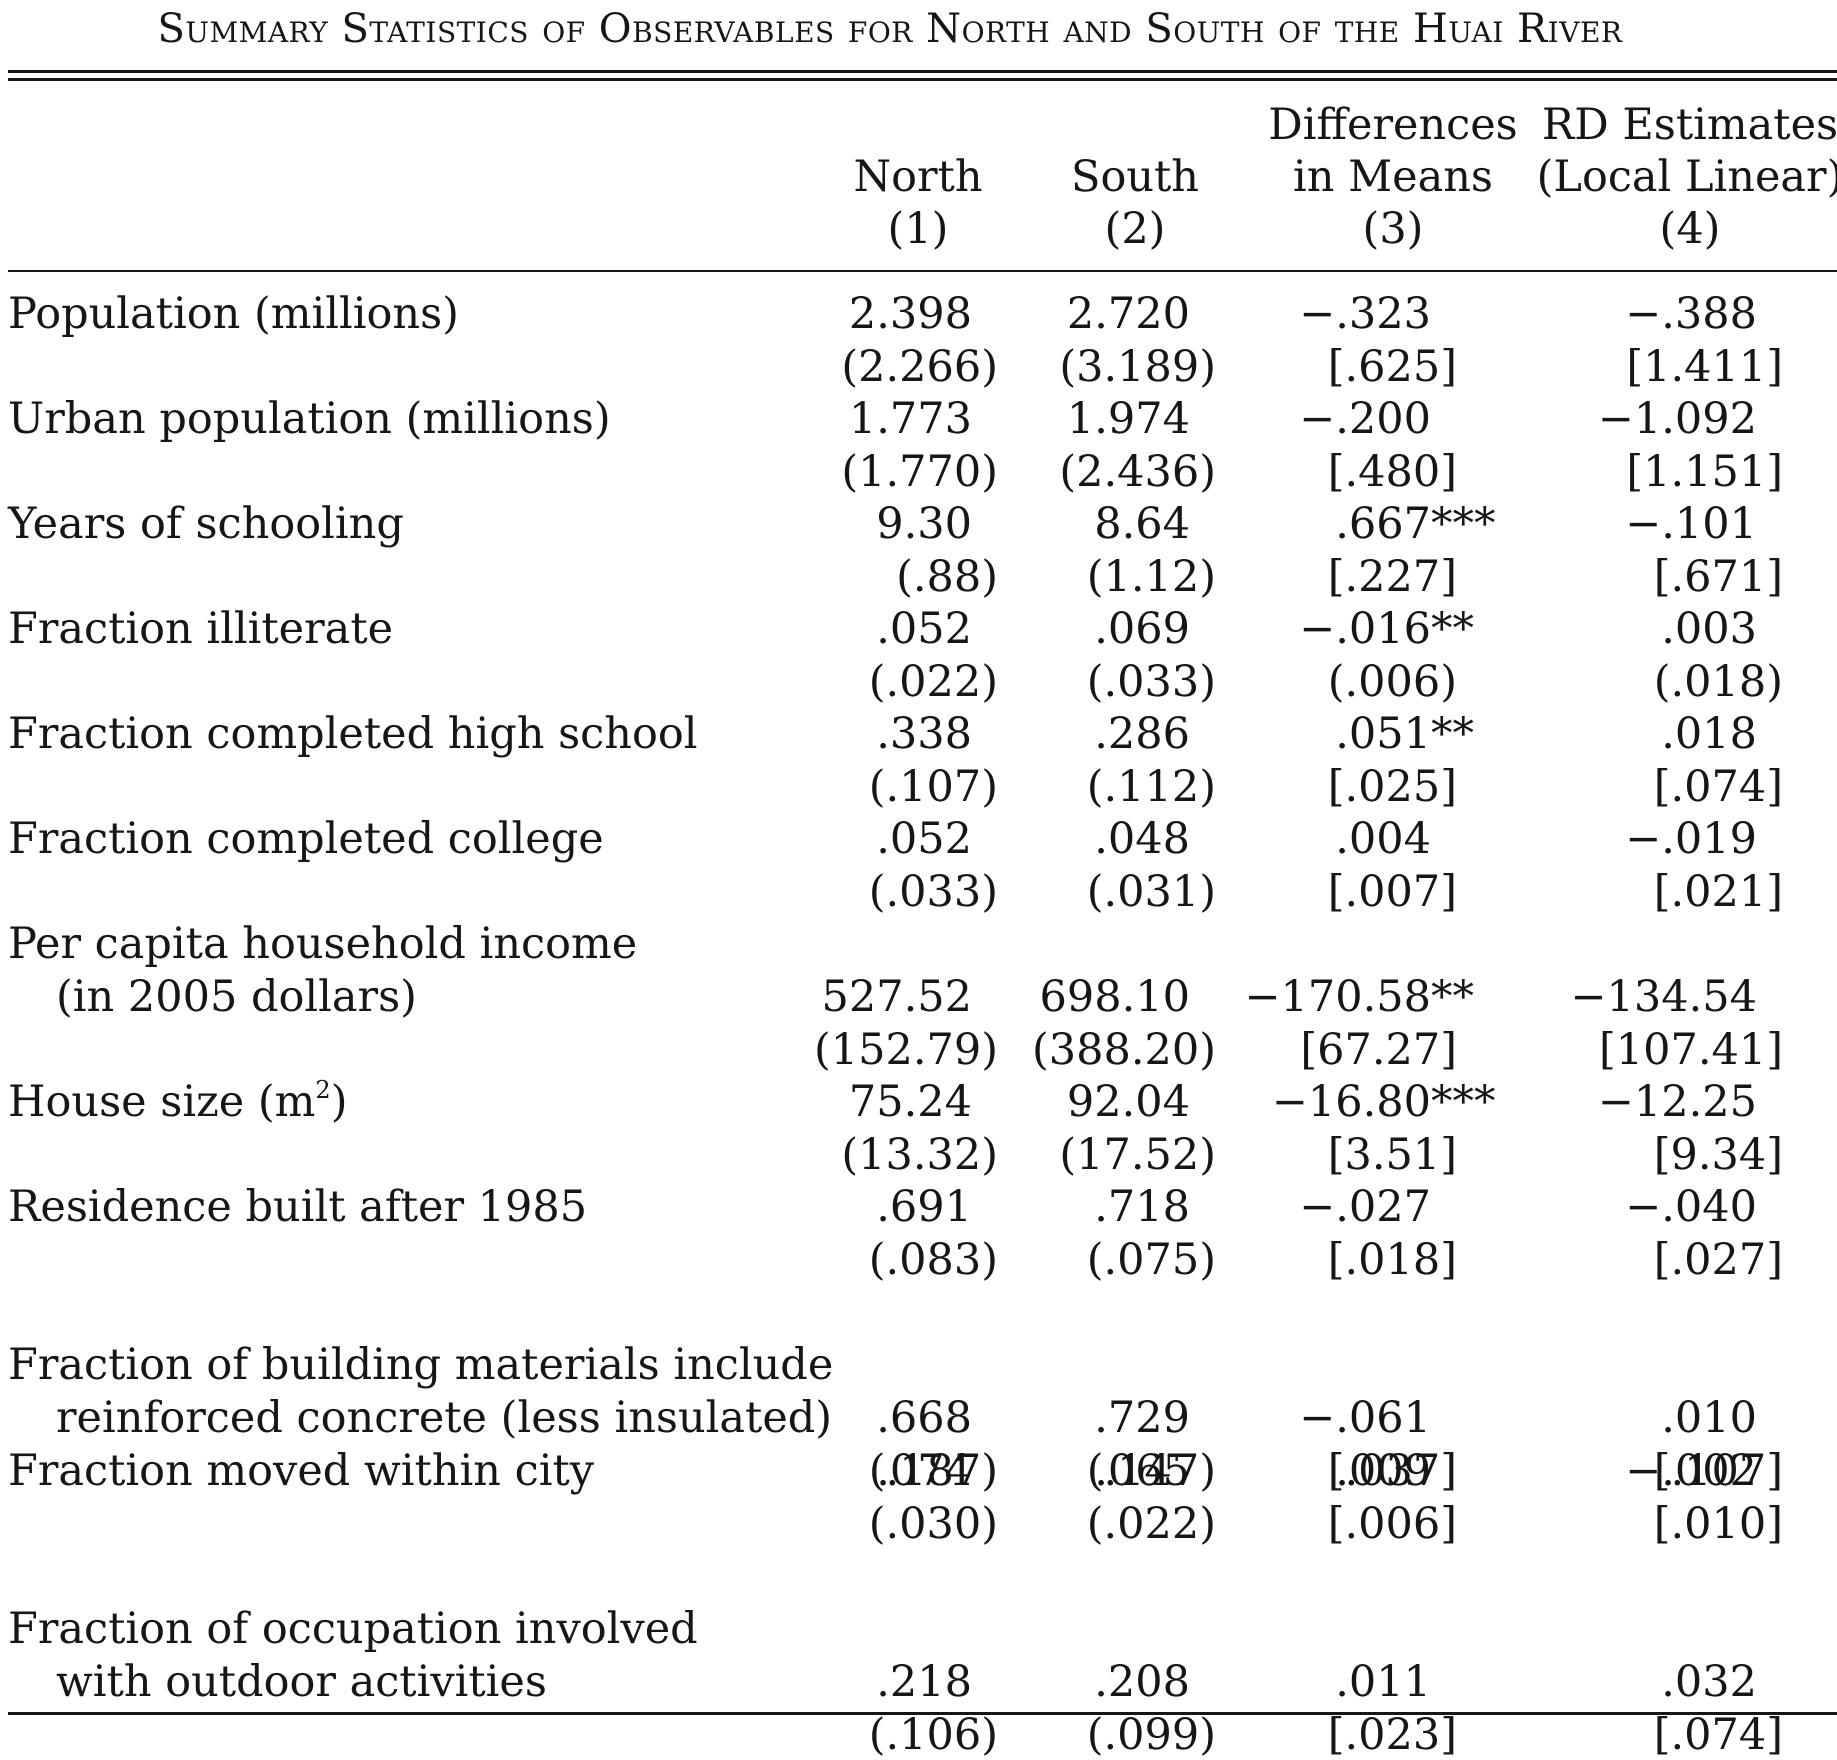  Describe the element at coordinates (1392, 1524) in the screenshot. I see `cell-error-col3: [.006]` at that location.